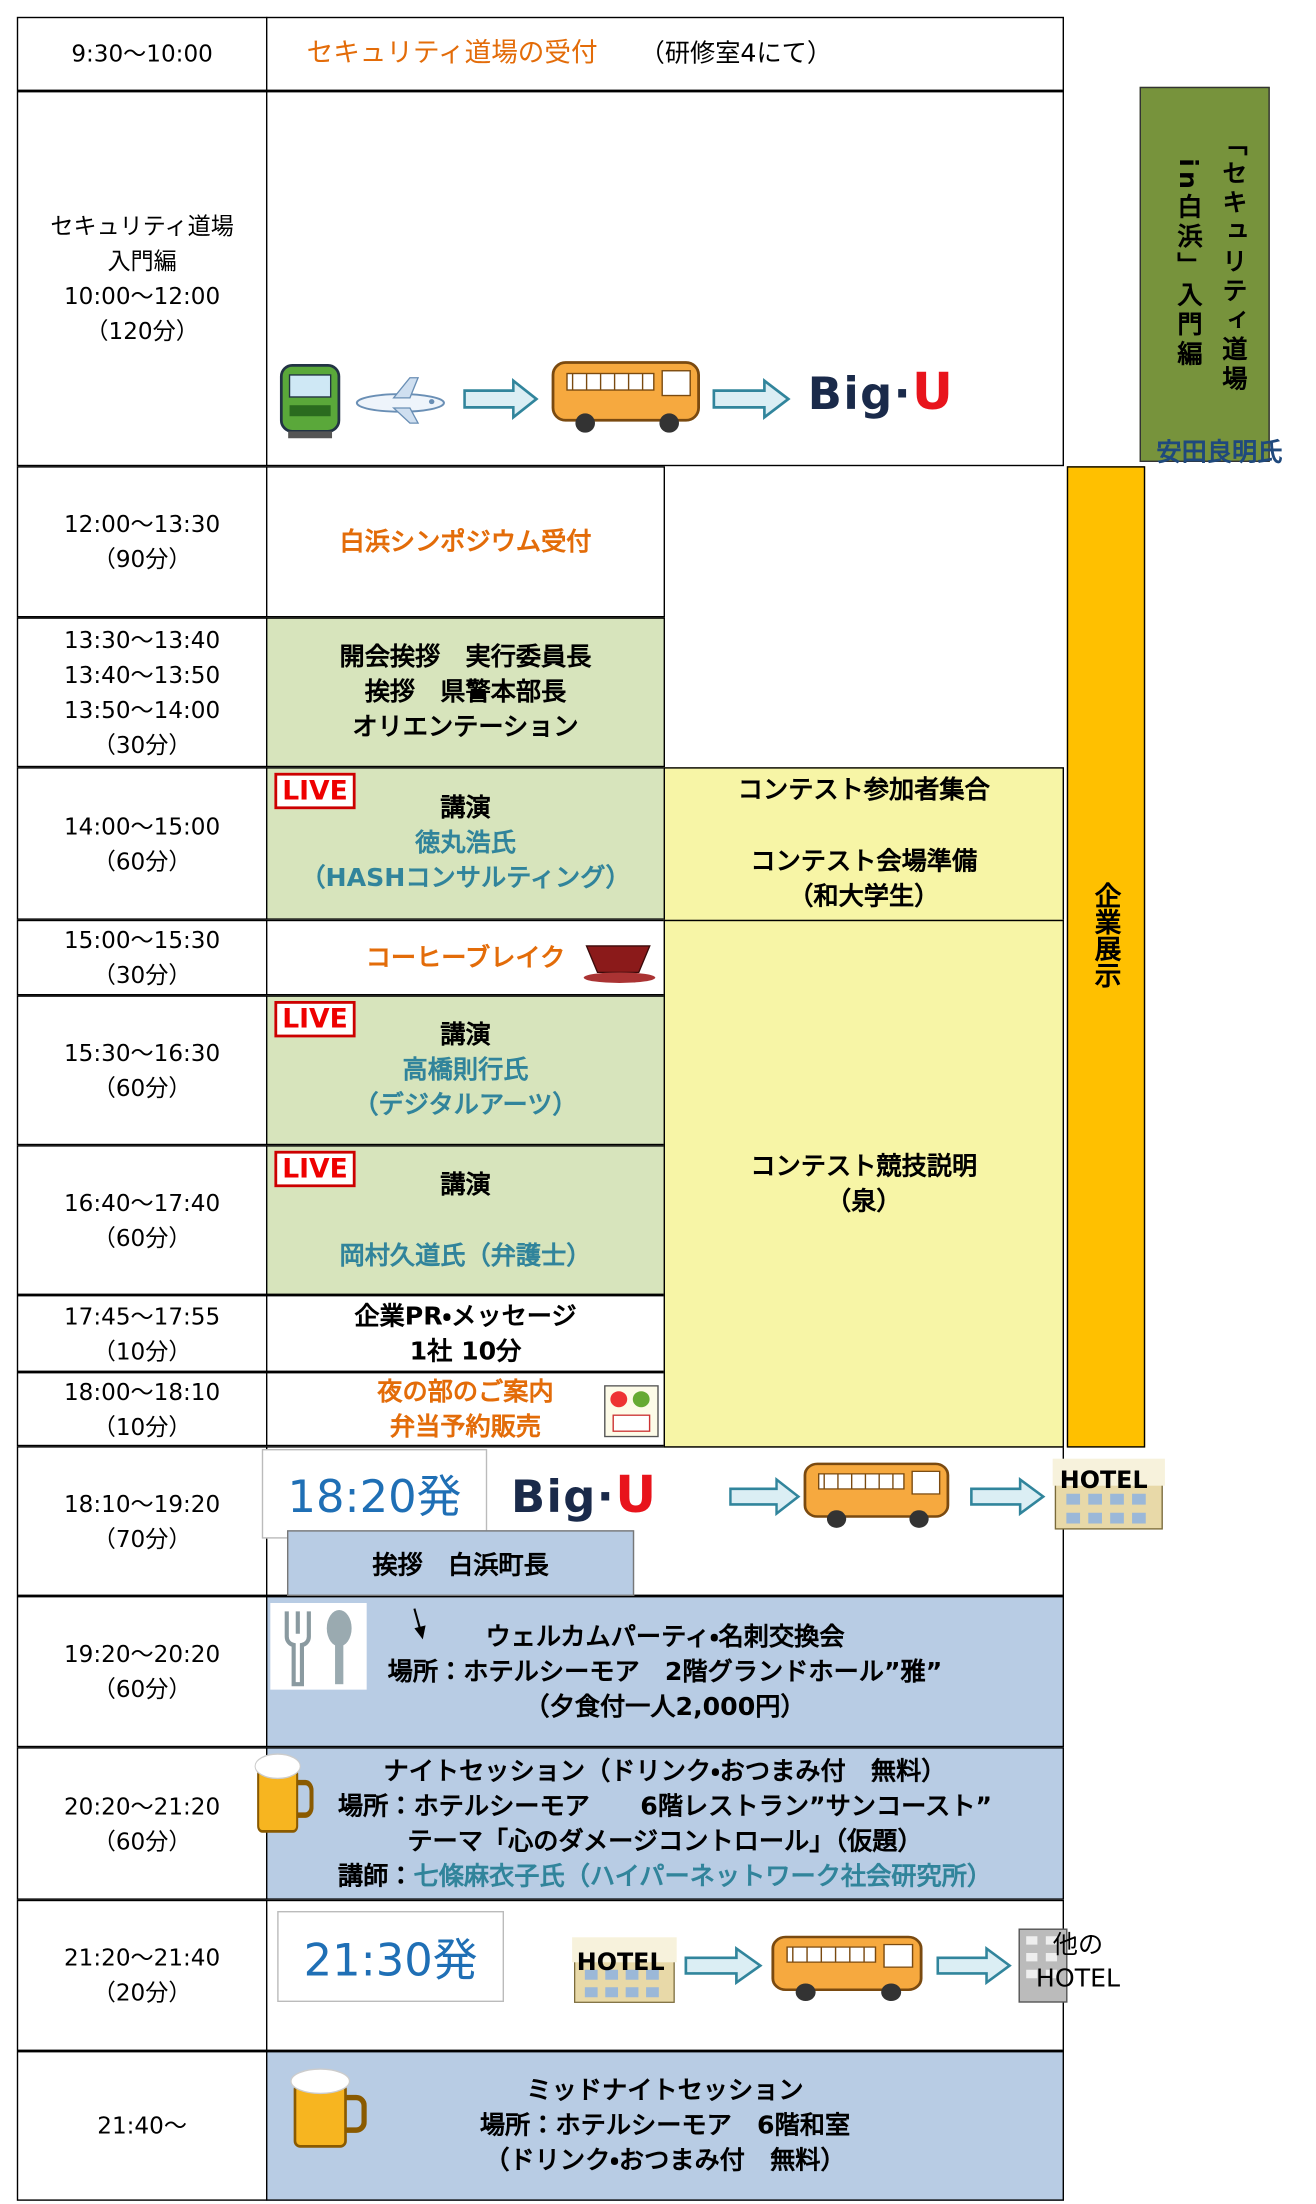 The image size is (1316, 2204). I want to click on contest-line: （泉）, so click(864, 1201).